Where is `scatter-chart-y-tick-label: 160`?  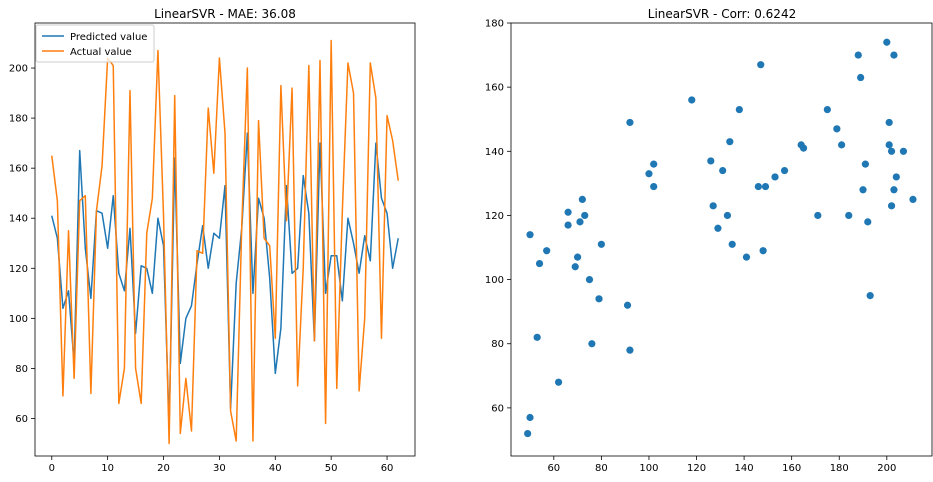
scatter-chart-y-tick-label: 160 is located at coordinates (494, 88).